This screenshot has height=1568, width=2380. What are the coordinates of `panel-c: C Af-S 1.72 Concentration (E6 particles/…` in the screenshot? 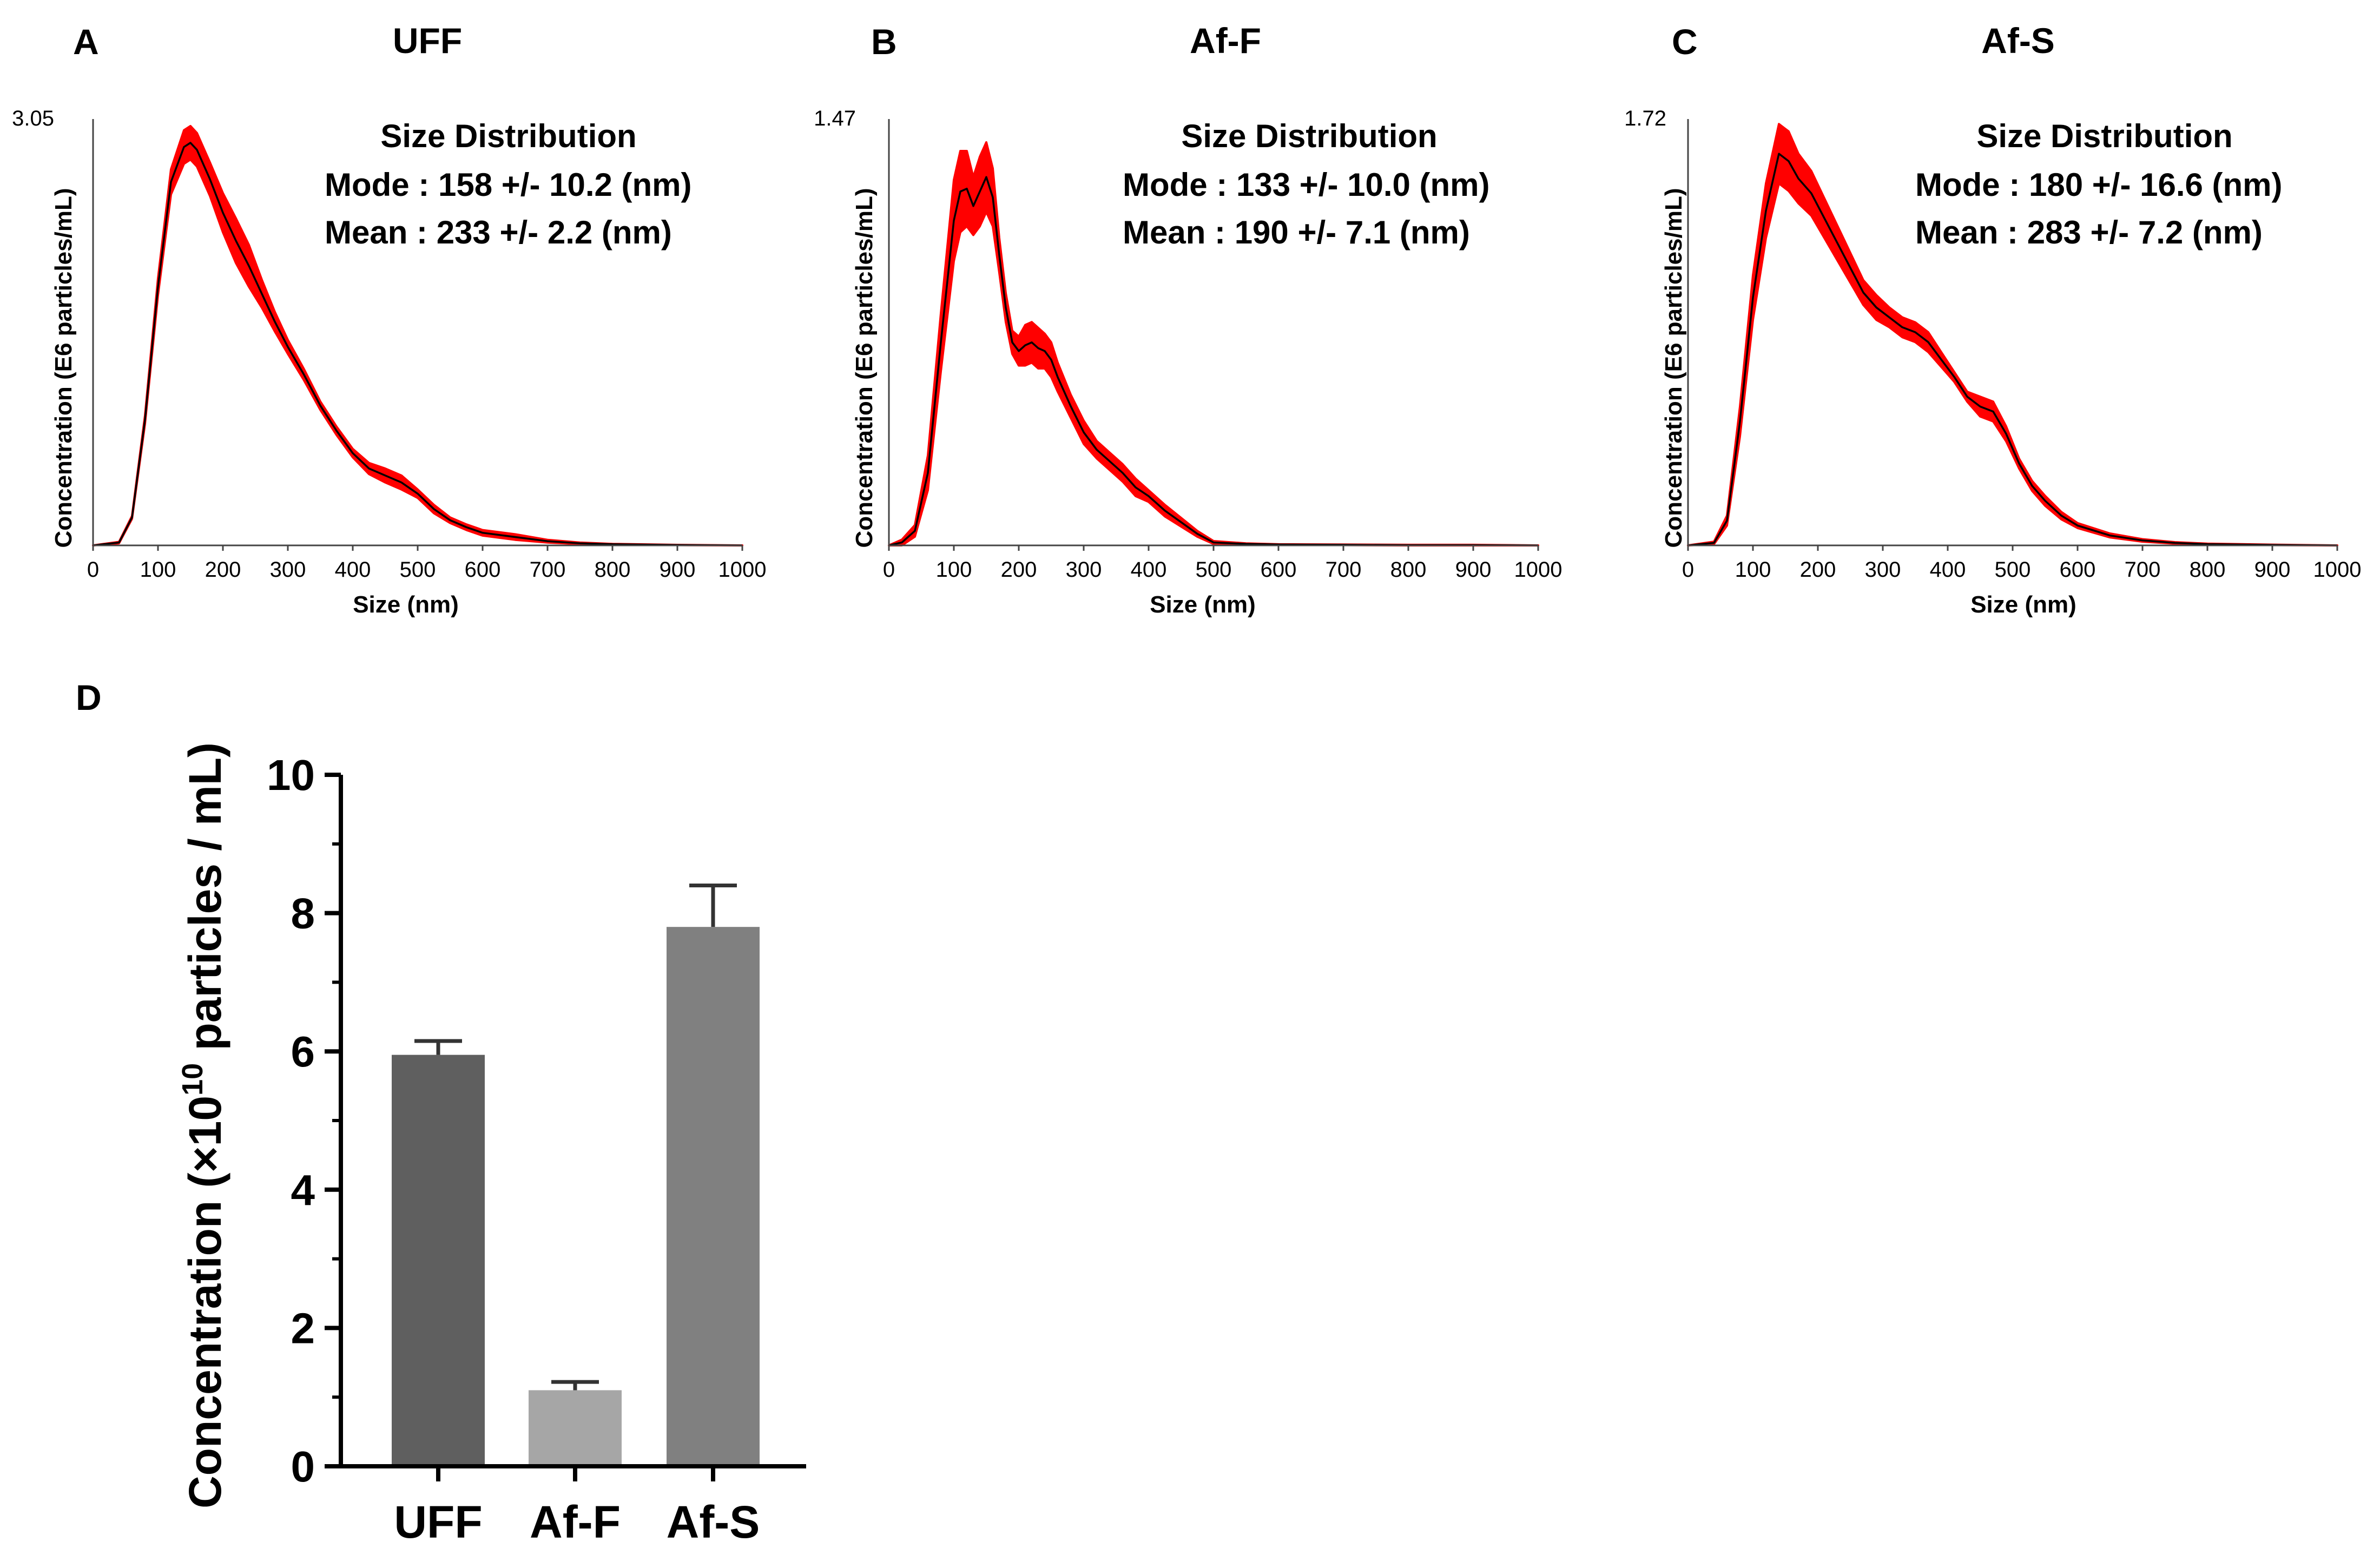 It's located at (1992, 319).